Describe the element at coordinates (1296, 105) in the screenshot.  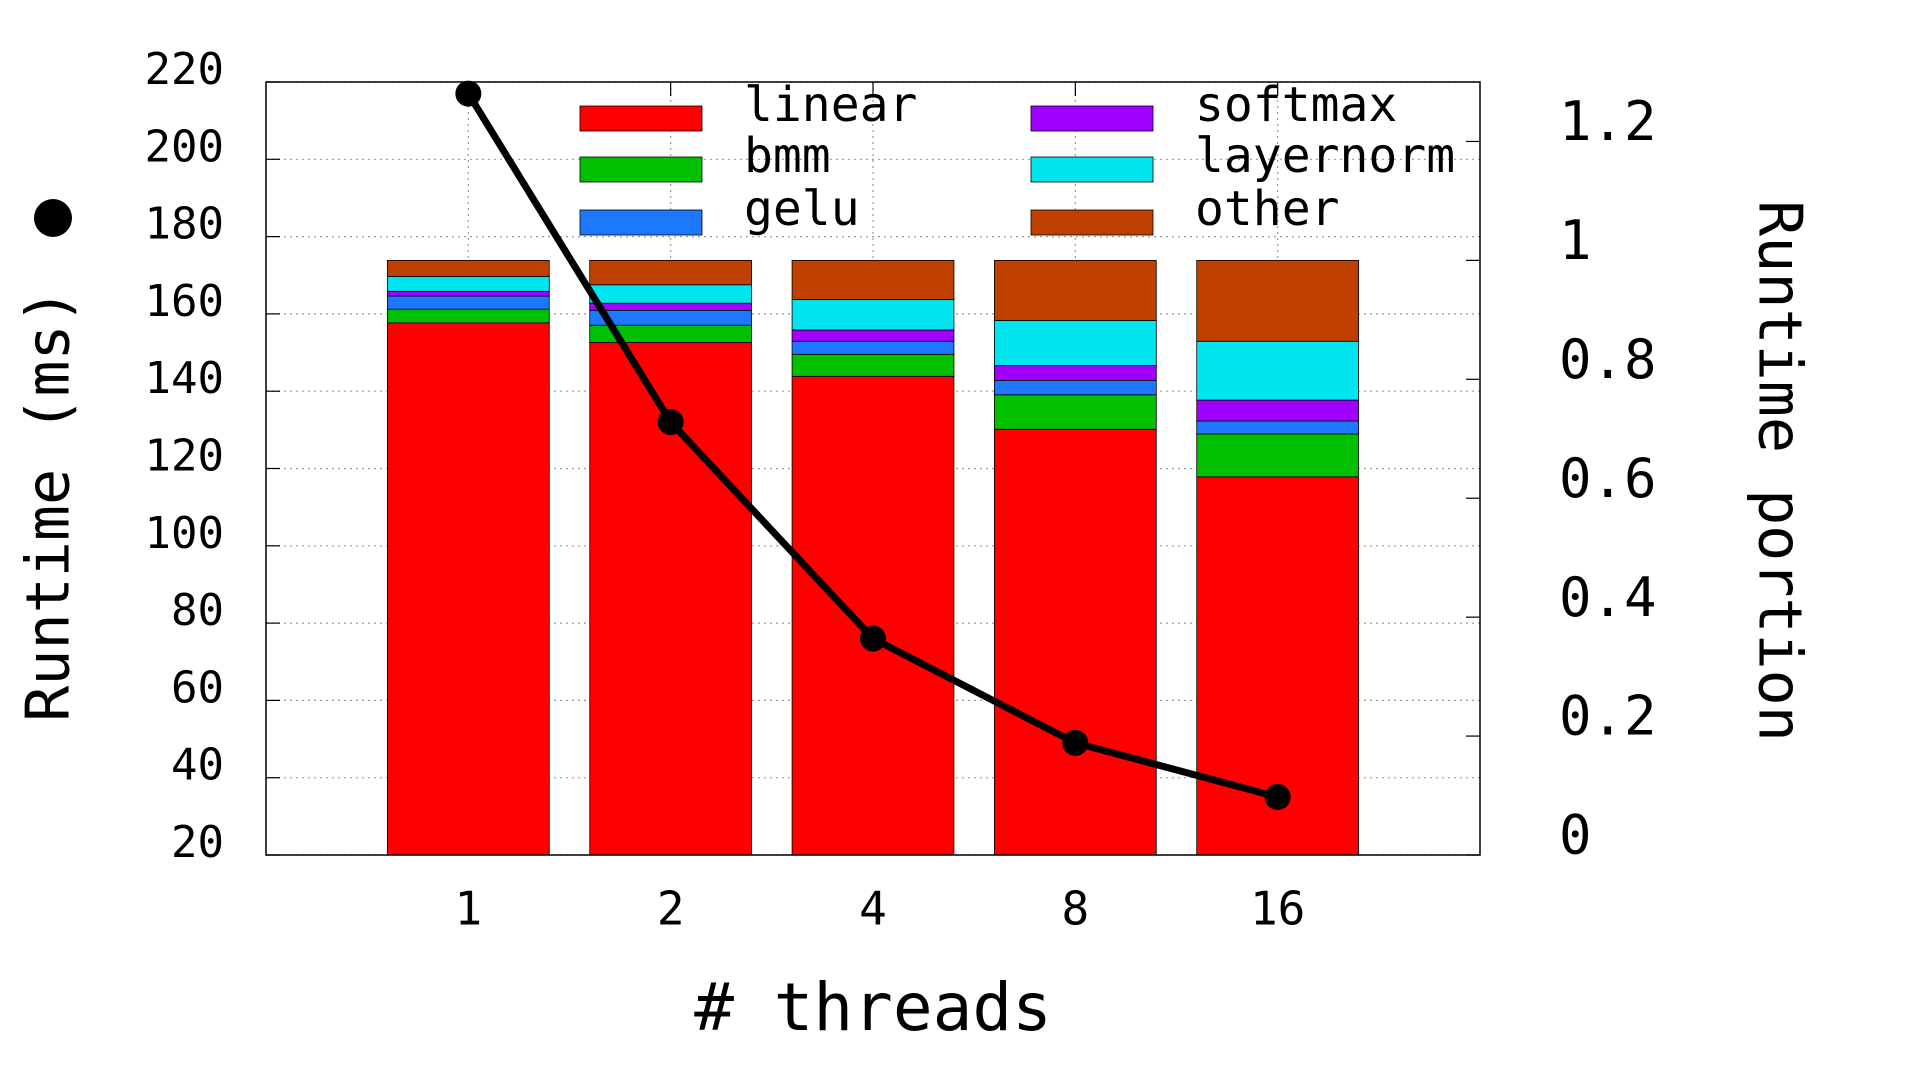
I see `legend-label: softmax` at that location.